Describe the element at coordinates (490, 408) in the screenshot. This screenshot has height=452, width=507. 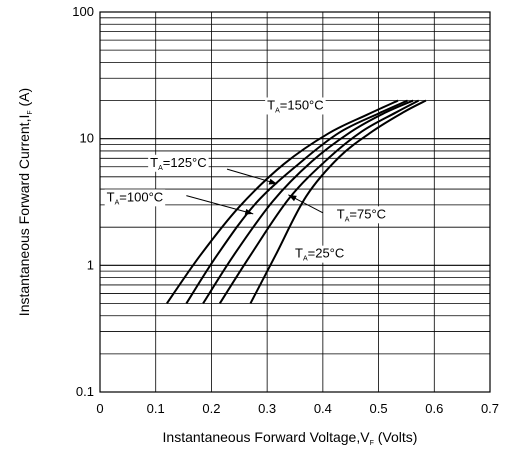
I see `x-tick-label: 0.7` at that location.